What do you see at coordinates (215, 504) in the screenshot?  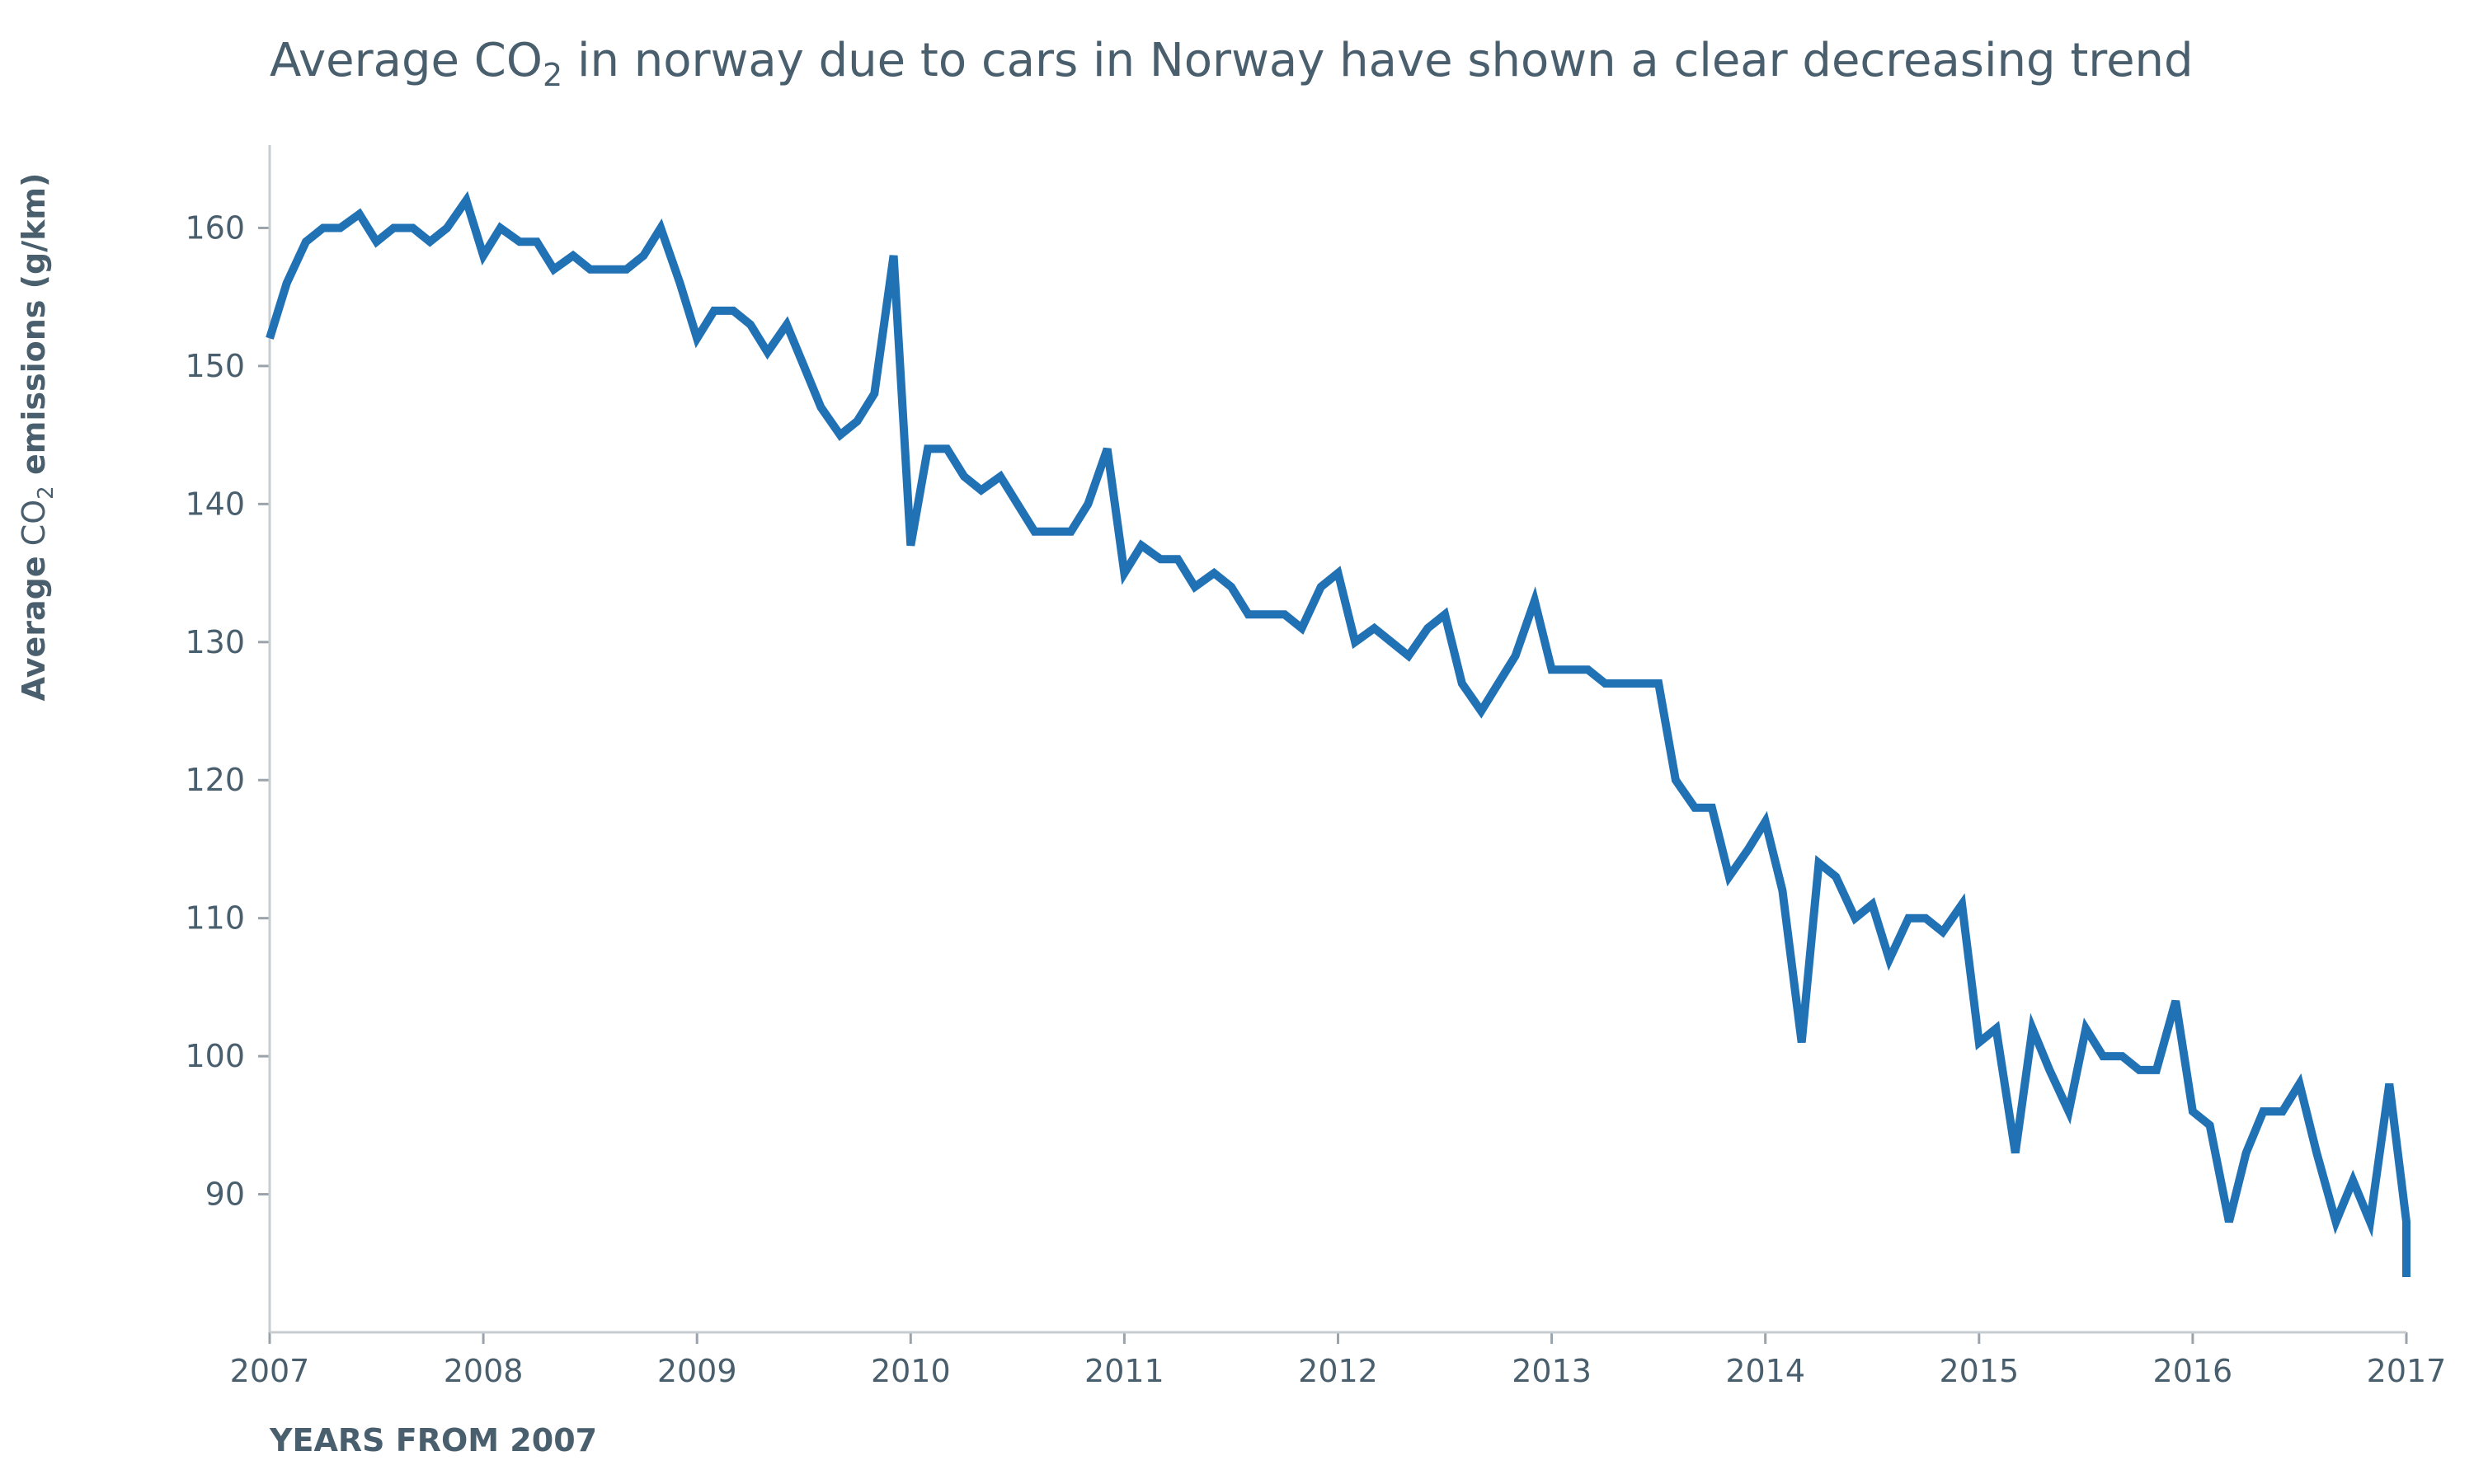 I see `y-tick-label: 140` at bounding box center [215, 504].